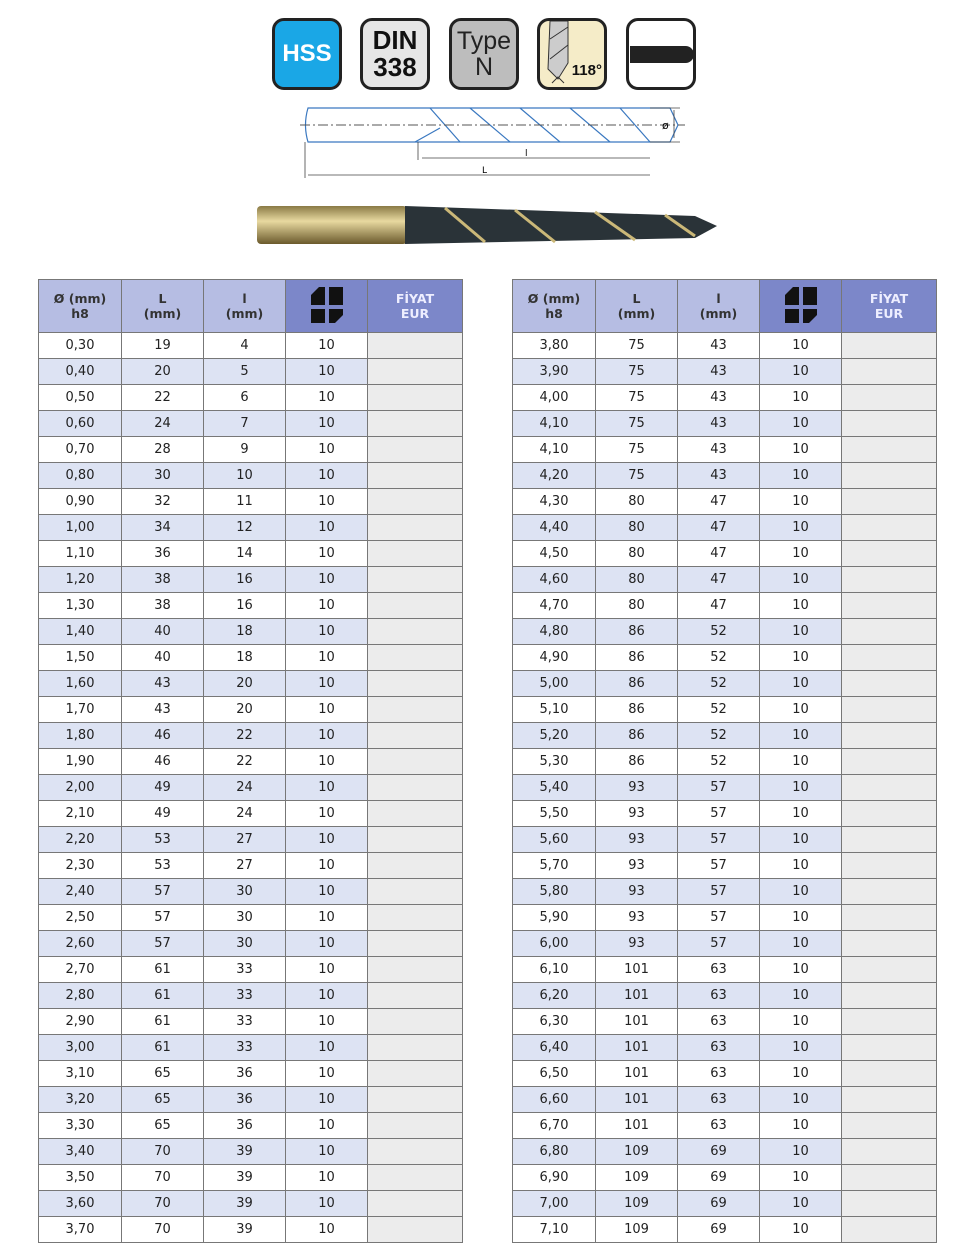  I want to click on technical-drawing: ø l L, so click(492, 142).